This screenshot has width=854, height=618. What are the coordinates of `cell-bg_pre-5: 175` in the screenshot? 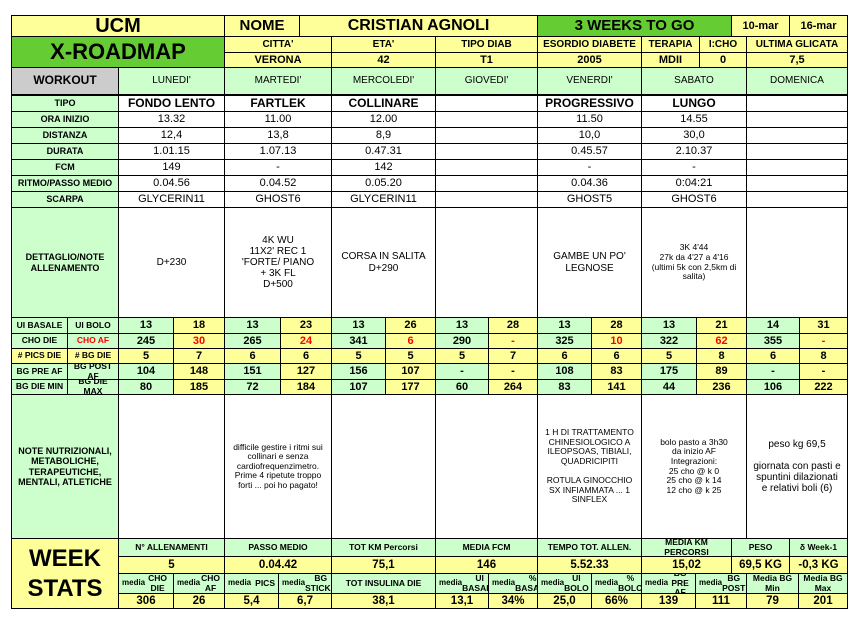 It's located at (669, 371).